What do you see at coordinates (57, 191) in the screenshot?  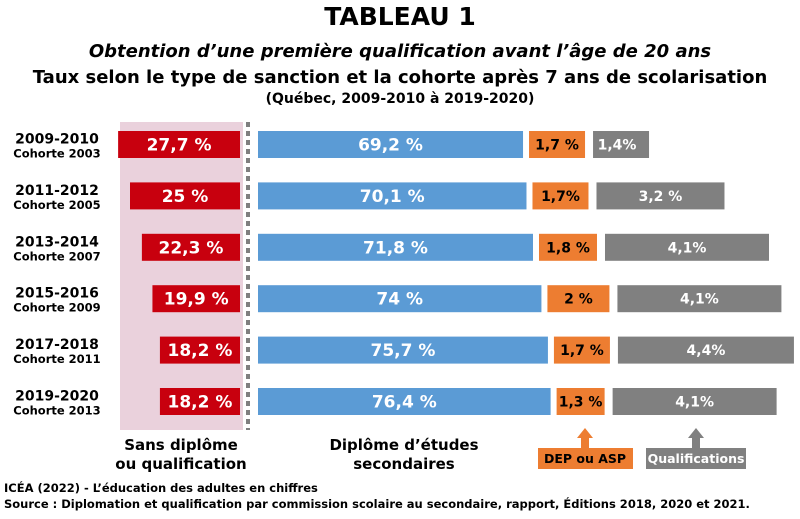 I see `category-label-period: 2011-2012` at bounding box center [57, 191].